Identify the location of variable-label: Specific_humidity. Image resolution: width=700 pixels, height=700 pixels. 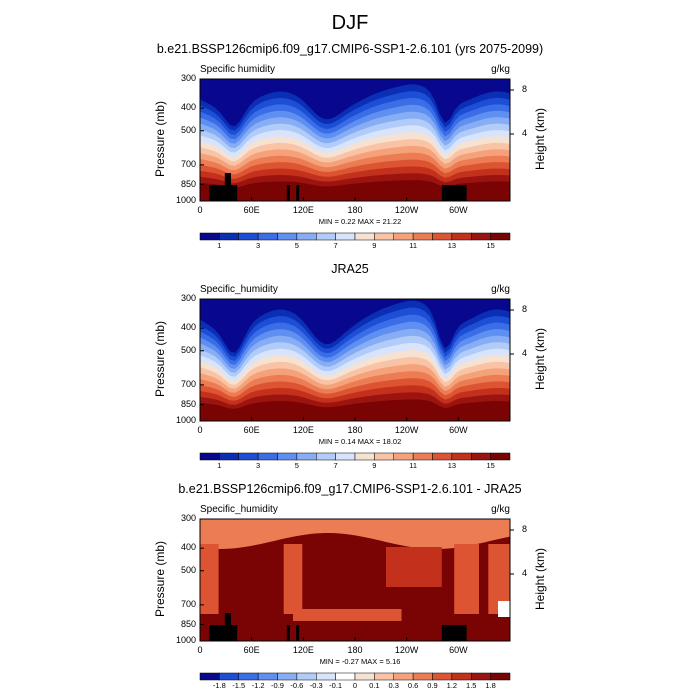
(239, 509).